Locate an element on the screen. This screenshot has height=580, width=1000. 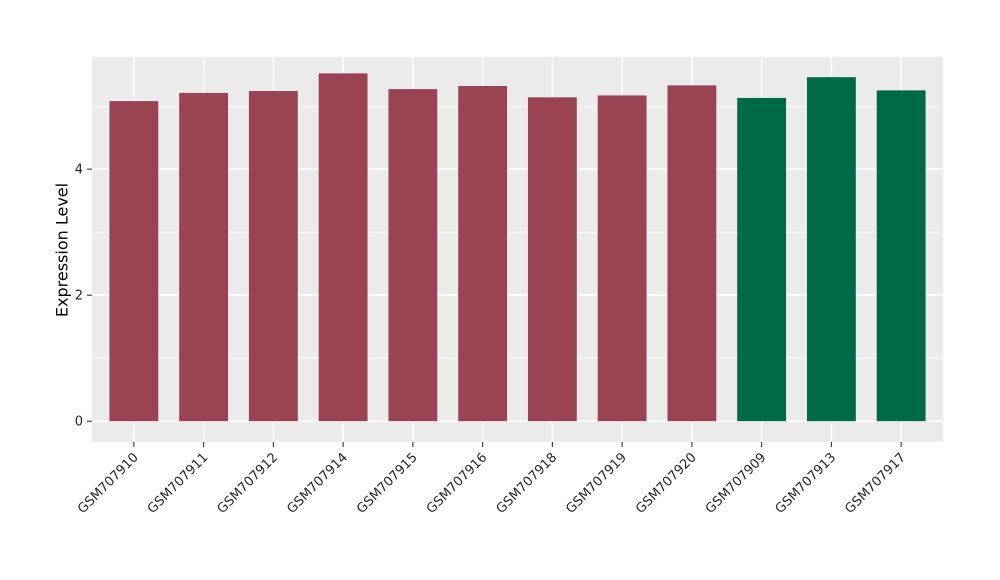
bar-GSM707909 is located at coordinates (762, 259).